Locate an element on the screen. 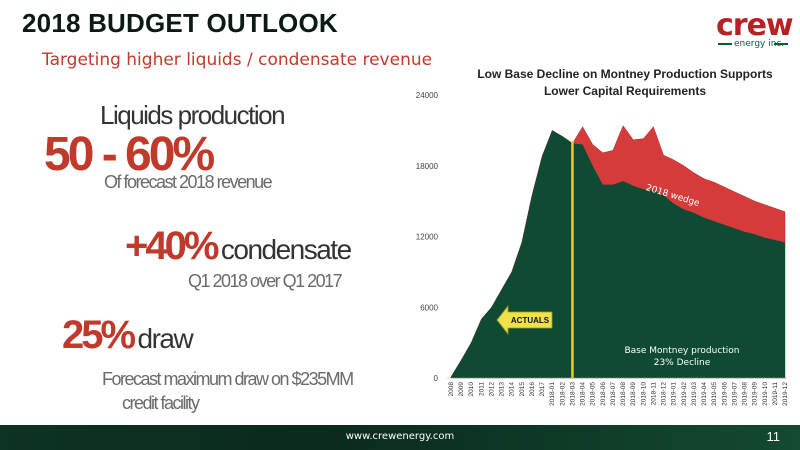 The width and height of the screenshot is (800, 450). y-tick-label: 12000 is located at coordinates (427, 237).